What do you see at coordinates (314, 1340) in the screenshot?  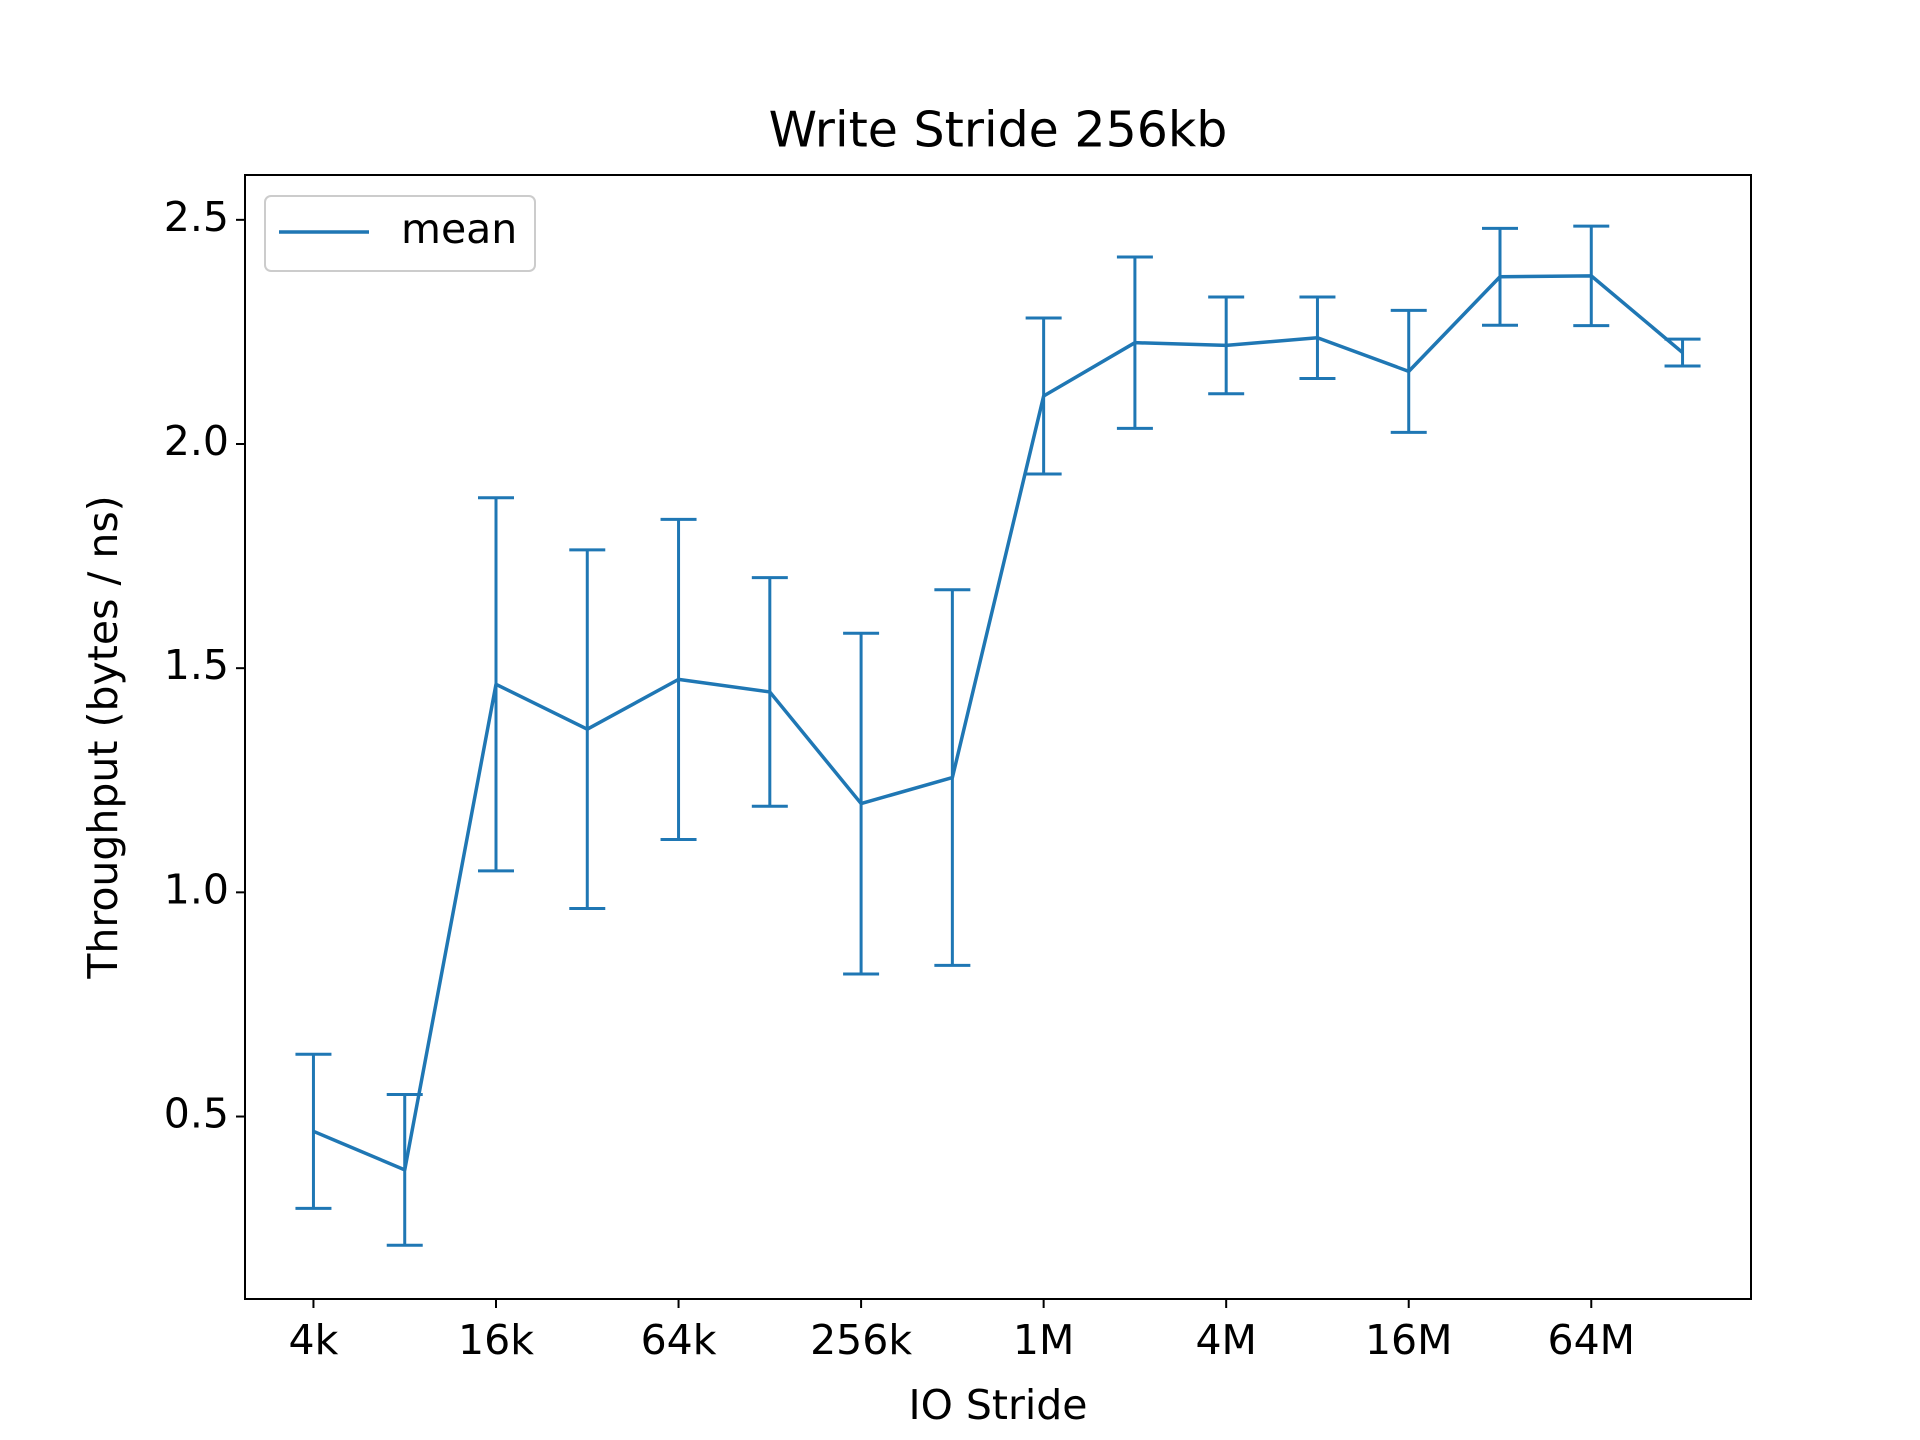 I see `x-tick-label: 4k` at bounding box center [314, 1340].